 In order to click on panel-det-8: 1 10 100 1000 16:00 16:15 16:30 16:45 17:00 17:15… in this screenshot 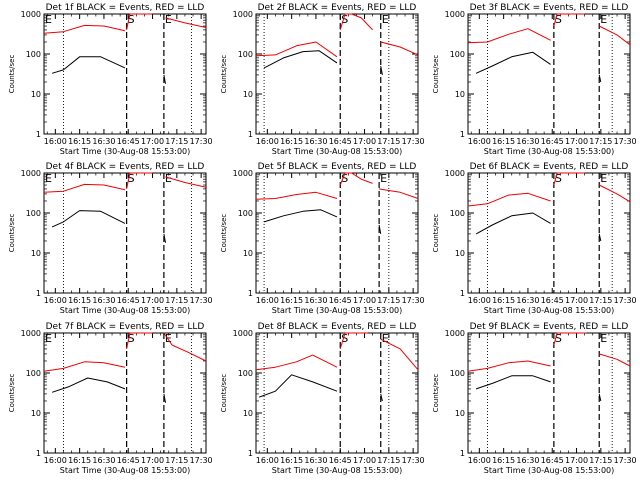, I will do `click(322, 398)`.